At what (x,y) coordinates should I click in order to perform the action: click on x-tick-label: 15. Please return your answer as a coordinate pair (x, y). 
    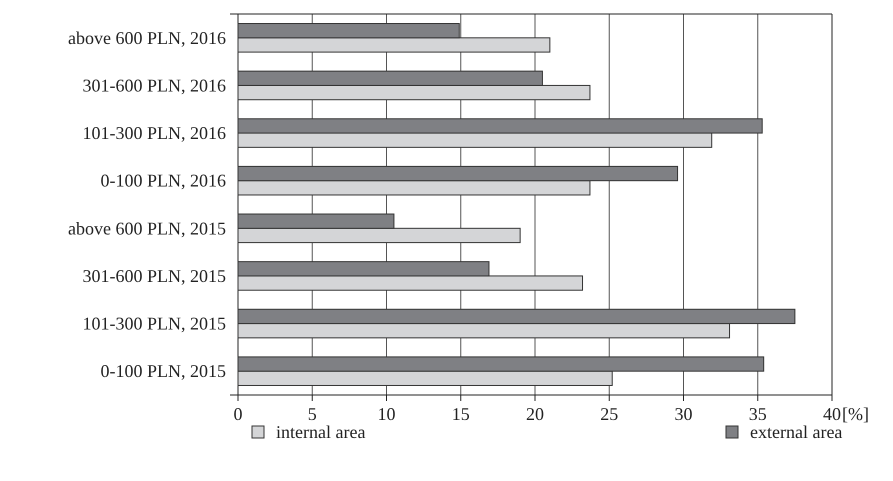
    Looking at the image, I should click on (461, 414).